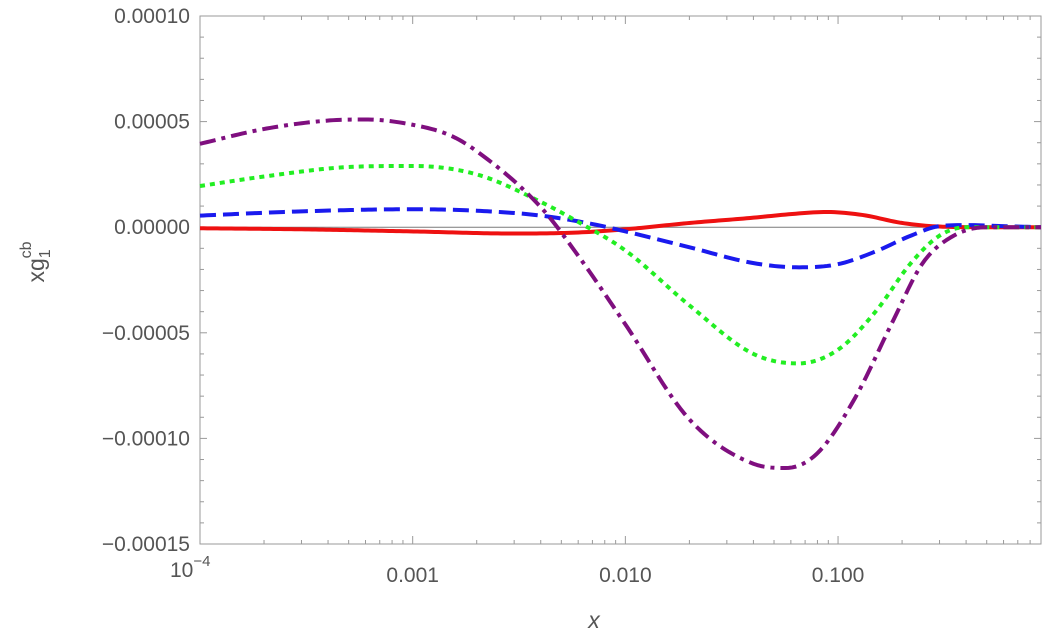 The image size is (1044, 635). I want to click on x-tick-label-base: 10, so click(181, 570).